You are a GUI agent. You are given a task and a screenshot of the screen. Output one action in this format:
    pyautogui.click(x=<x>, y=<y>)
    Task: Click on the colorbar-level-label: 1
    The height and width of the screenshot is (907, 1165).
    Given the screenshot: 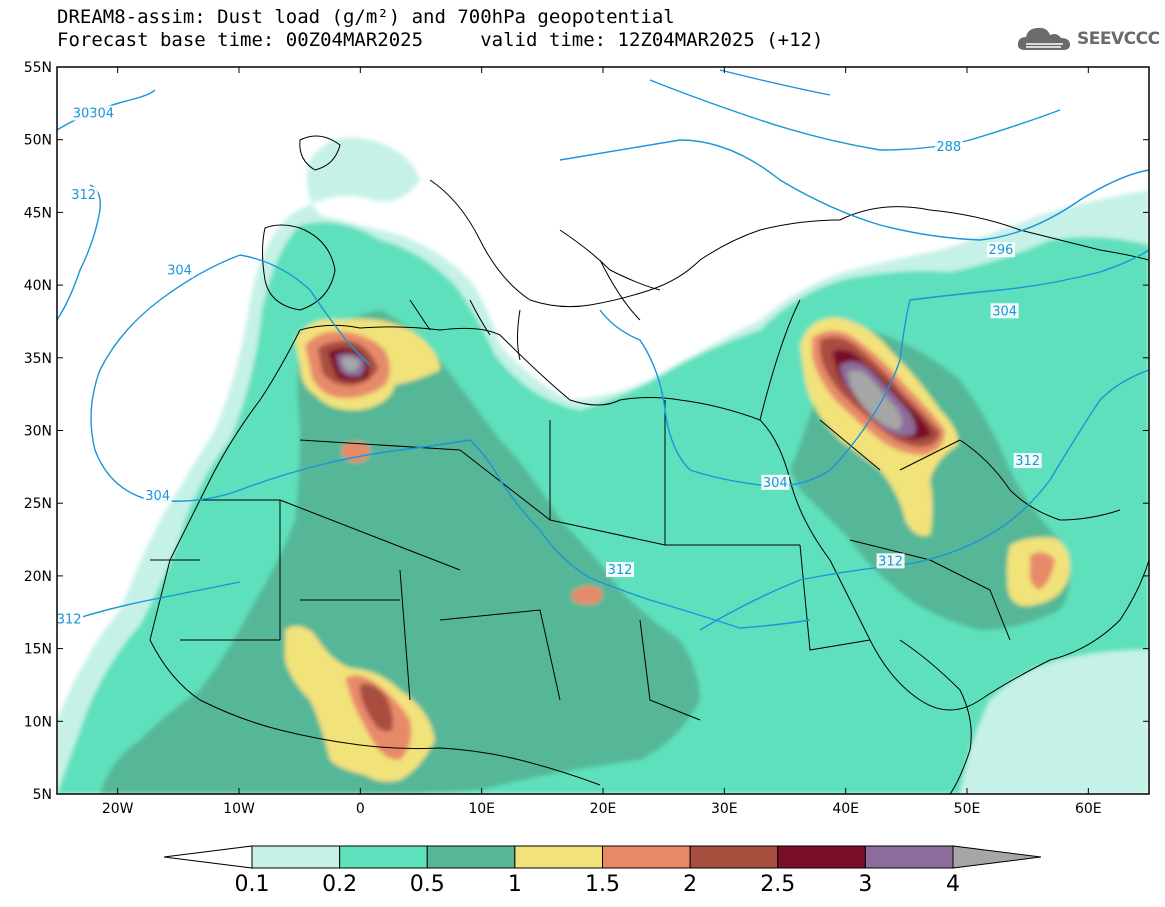 What is the action you would take?
    pyautogui.click(x=515, y=884)
    